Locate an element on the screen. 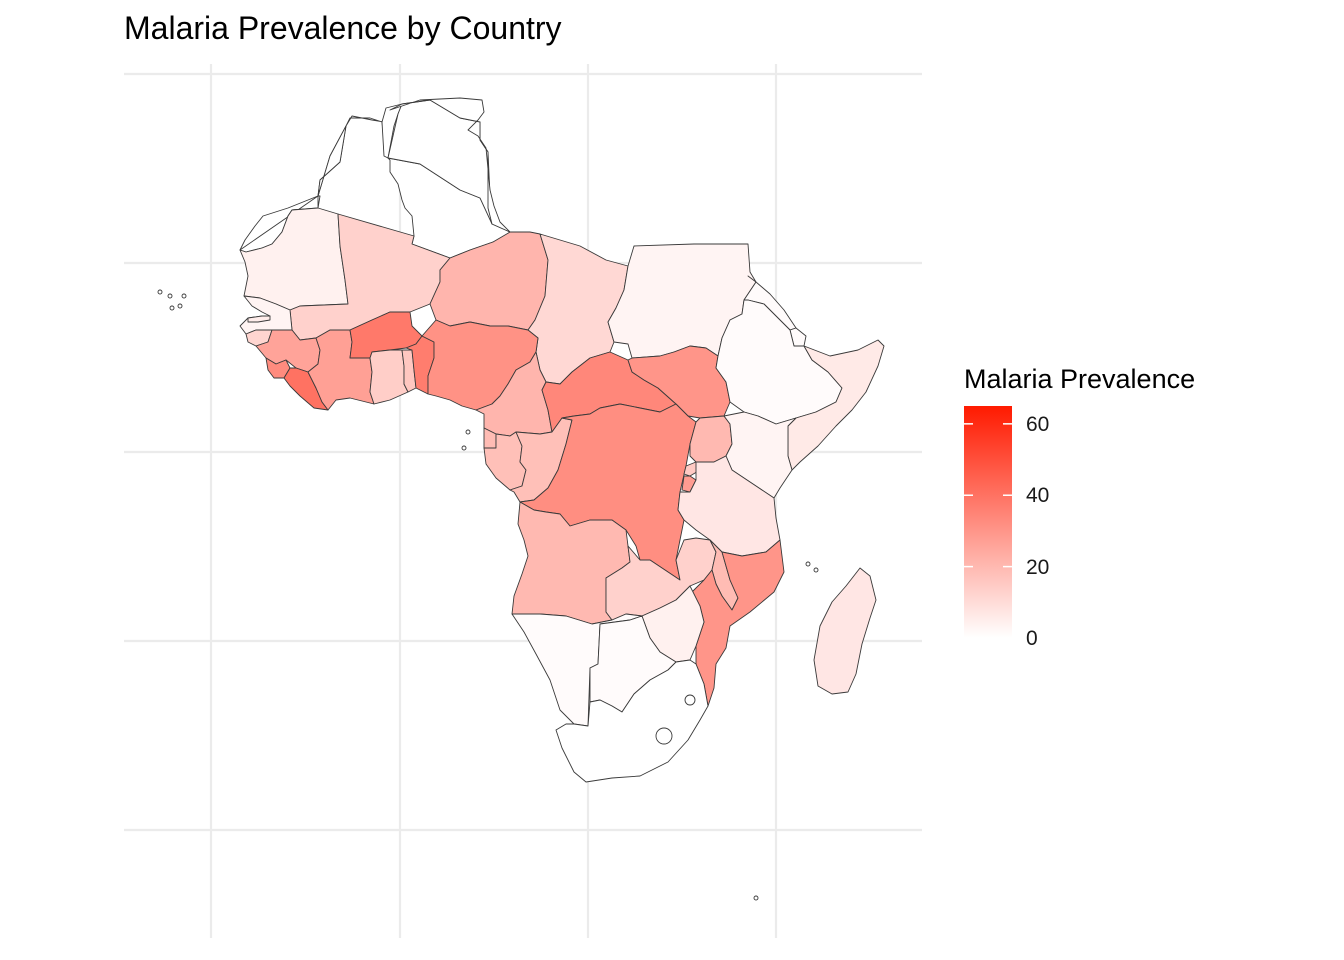  legend-tick-label: 20 is located at coordinates (1038, 567).